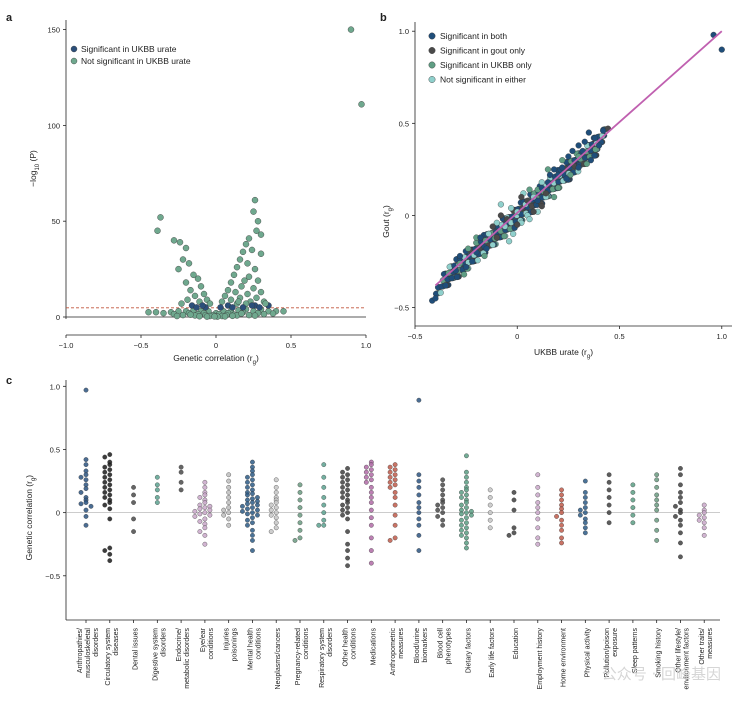  Describe the element at coordinates (383, 18) in the screenshot. I see `panel-label-b: b` at that location.